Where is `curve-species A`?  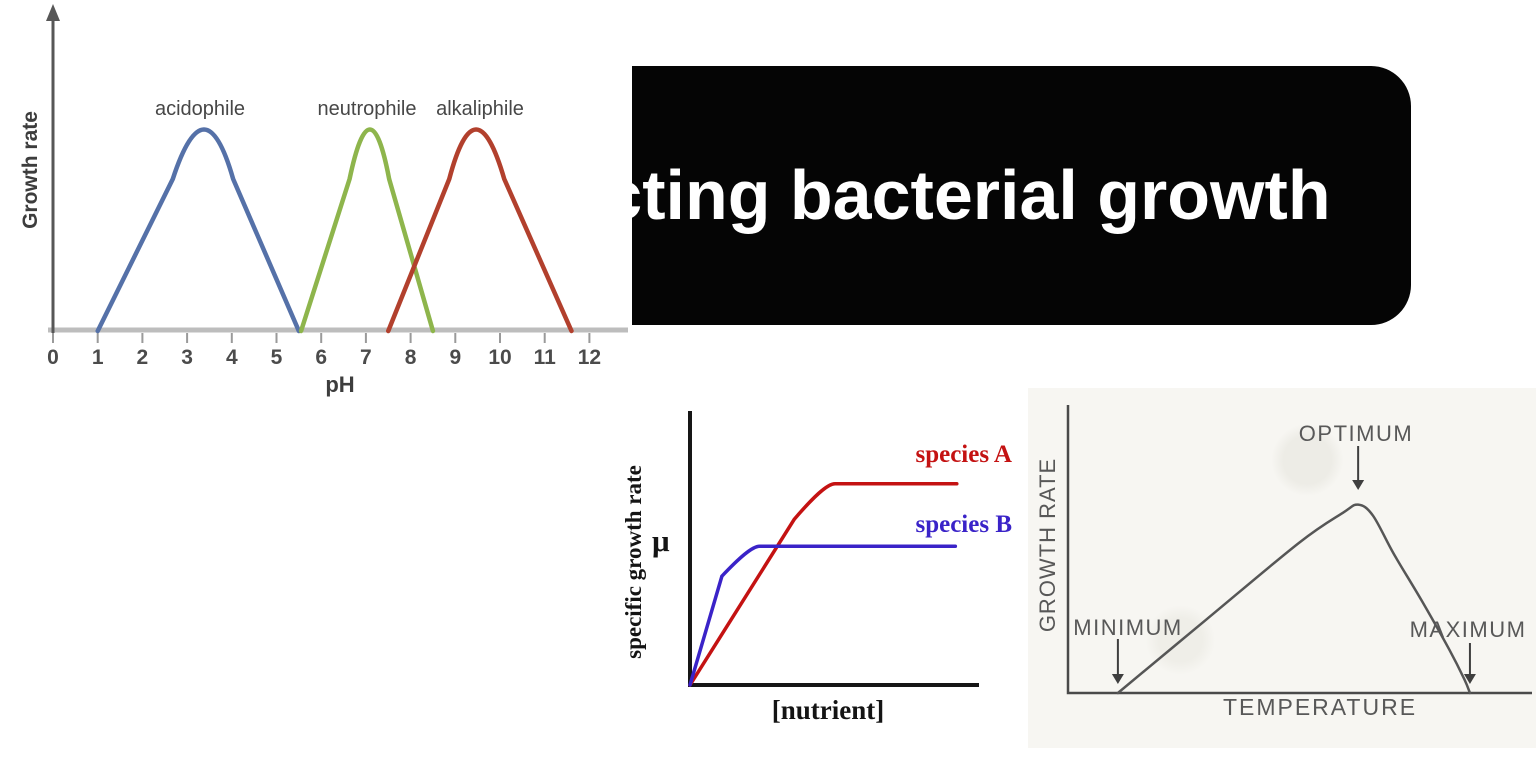 curve-species A is located at coordinates (823, 584).